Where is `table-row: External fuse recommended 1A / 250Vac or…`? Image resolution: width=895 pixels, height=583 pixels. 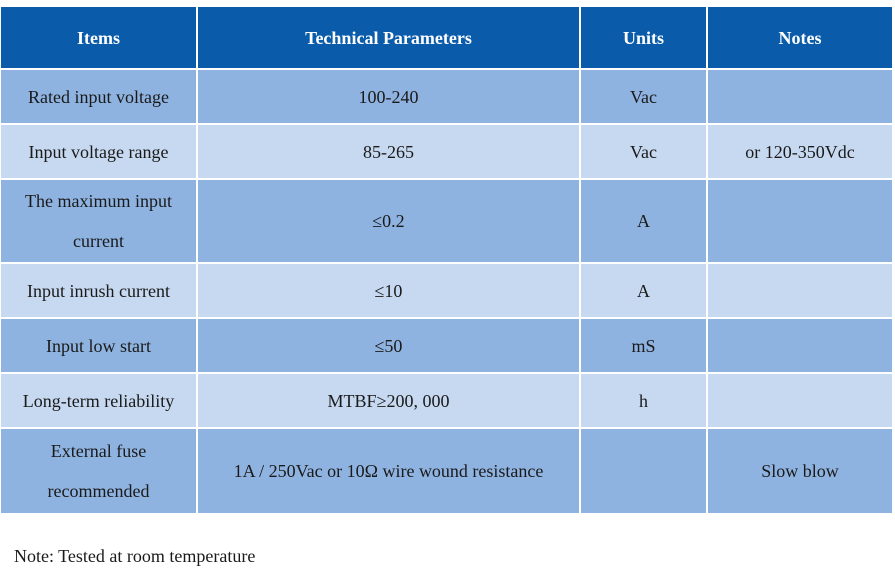
table-row: External fuse recommended 1A / 250Vac or… is located at coordinates (446, 471).